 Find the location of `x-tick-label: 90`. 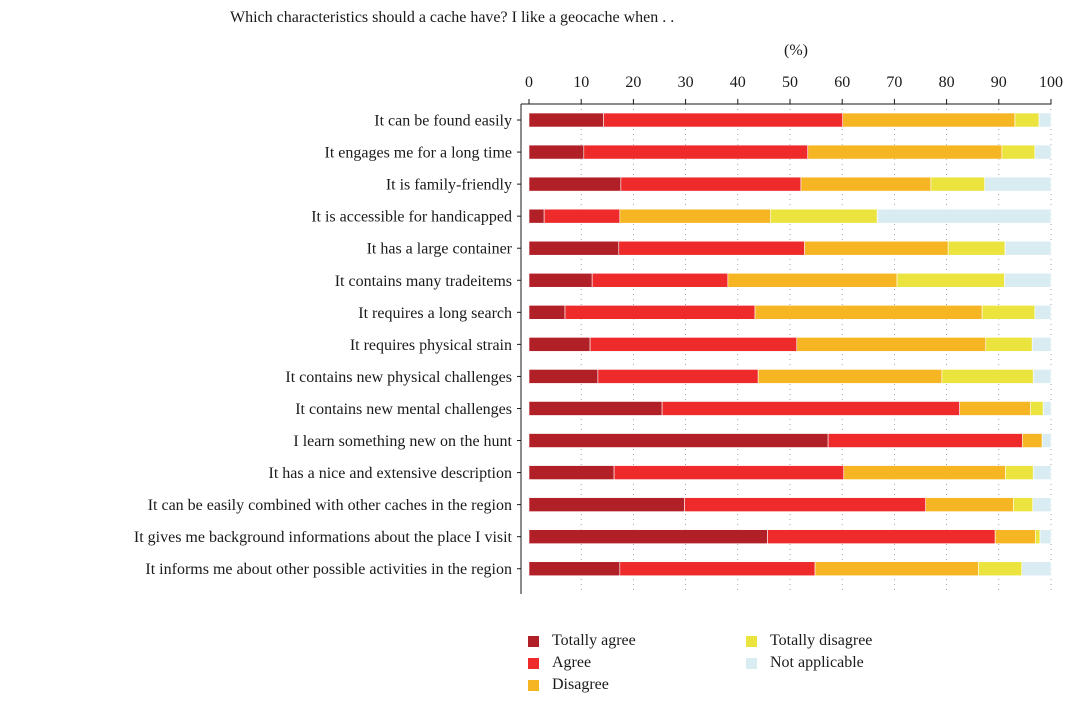

x-tick-label: 90 is located at coordinates (999, 82).